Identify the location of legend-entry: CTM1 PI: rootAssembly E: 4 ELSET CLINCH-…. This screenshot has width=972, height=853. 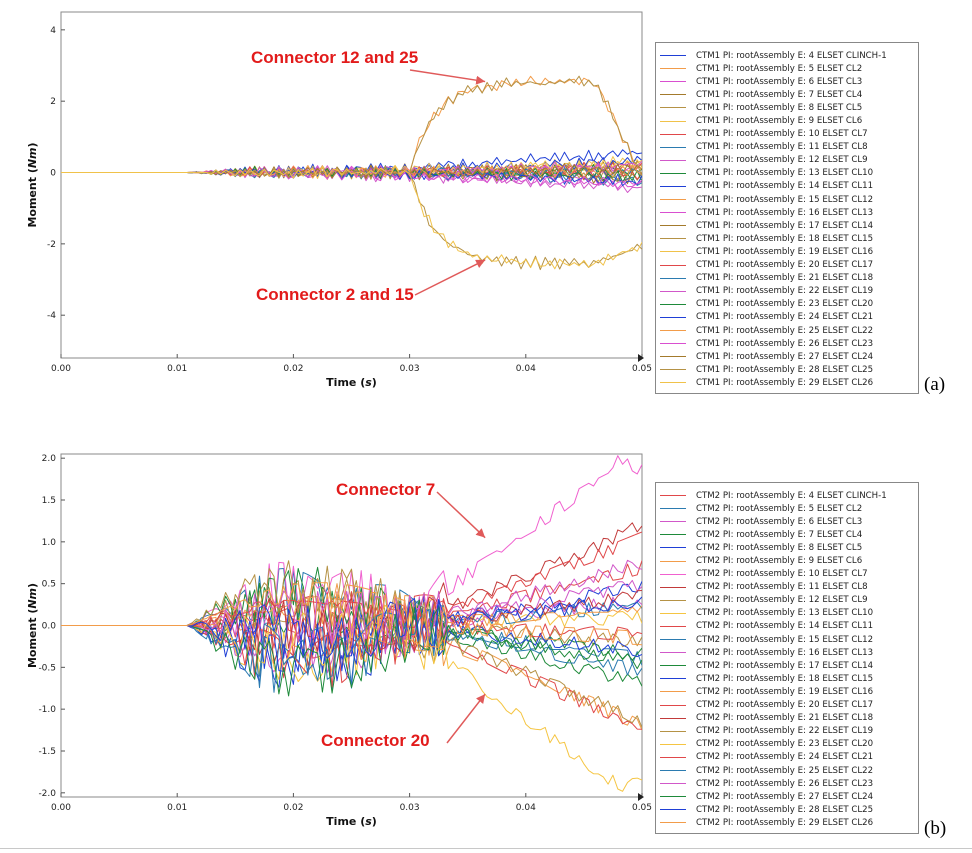
(787, 55).